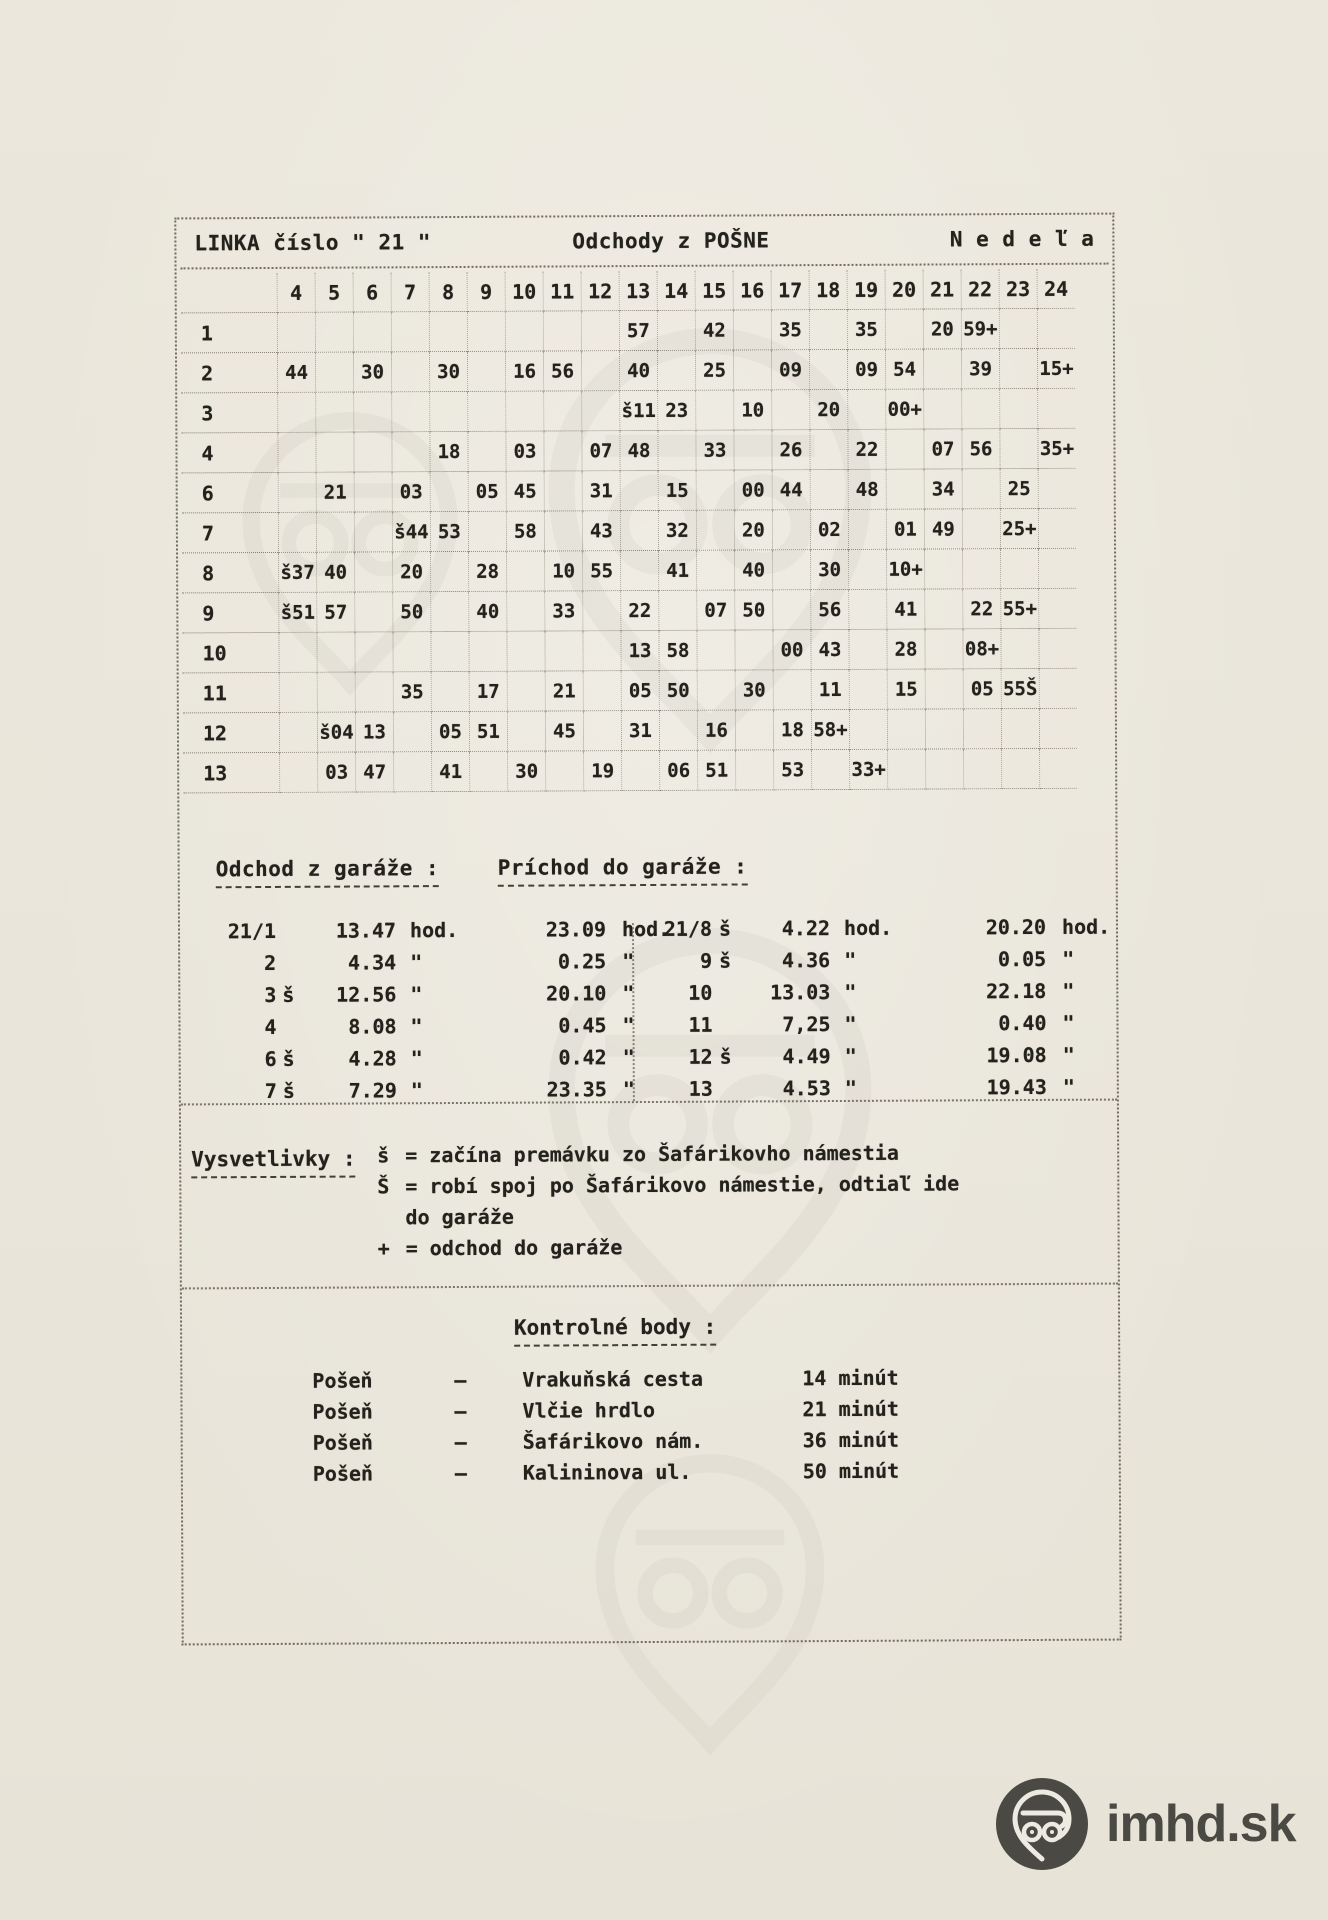 This screenshot has height=1920, width=1328. Describe the element at coordinates (700, 1088) in the screenshot. I see `garage-kurz: 13` at that location.